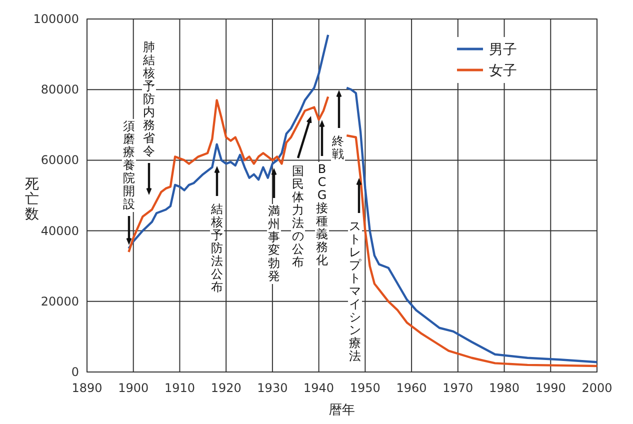  What do you see at coordinates (87, 388) in the screenshot?
I see `x-tick-label: 1890` at bounding box center [87, 388].